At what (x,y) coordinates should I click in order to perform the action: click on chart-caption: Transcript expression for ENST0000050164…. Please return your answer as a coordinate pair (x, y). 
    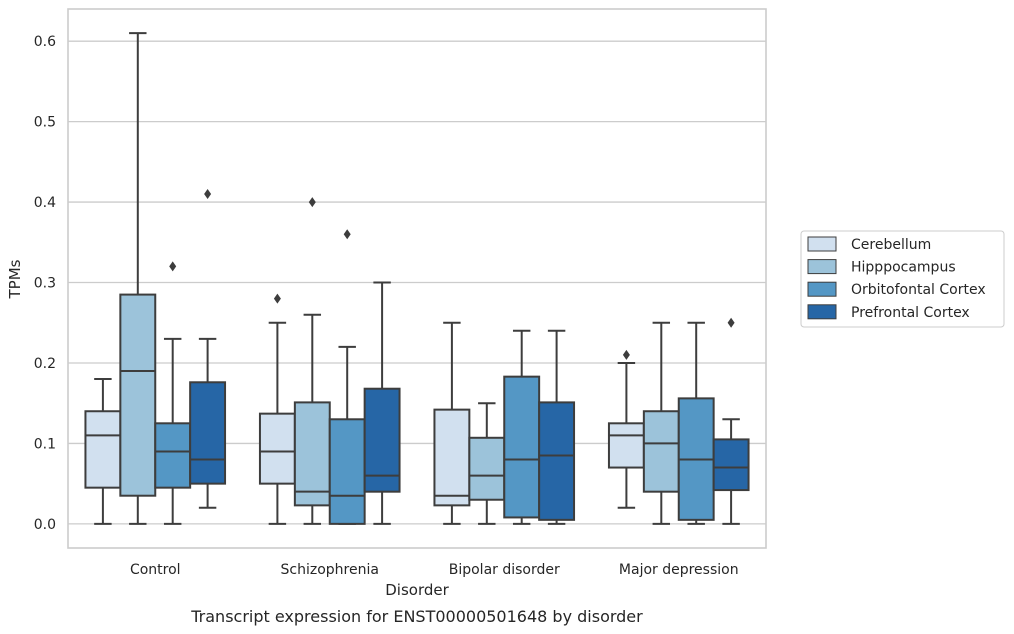
    Looking at the image, I should click on (416, 616).